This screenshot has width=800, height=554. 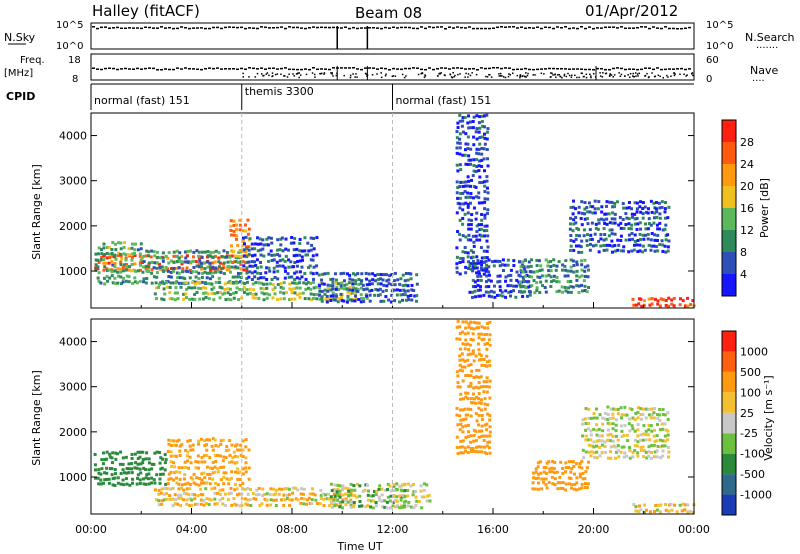 What do you see at coordinates (73, 181) in the screenshot?
I see `y-tick-label: 3000` at bounding box center [73, 181].